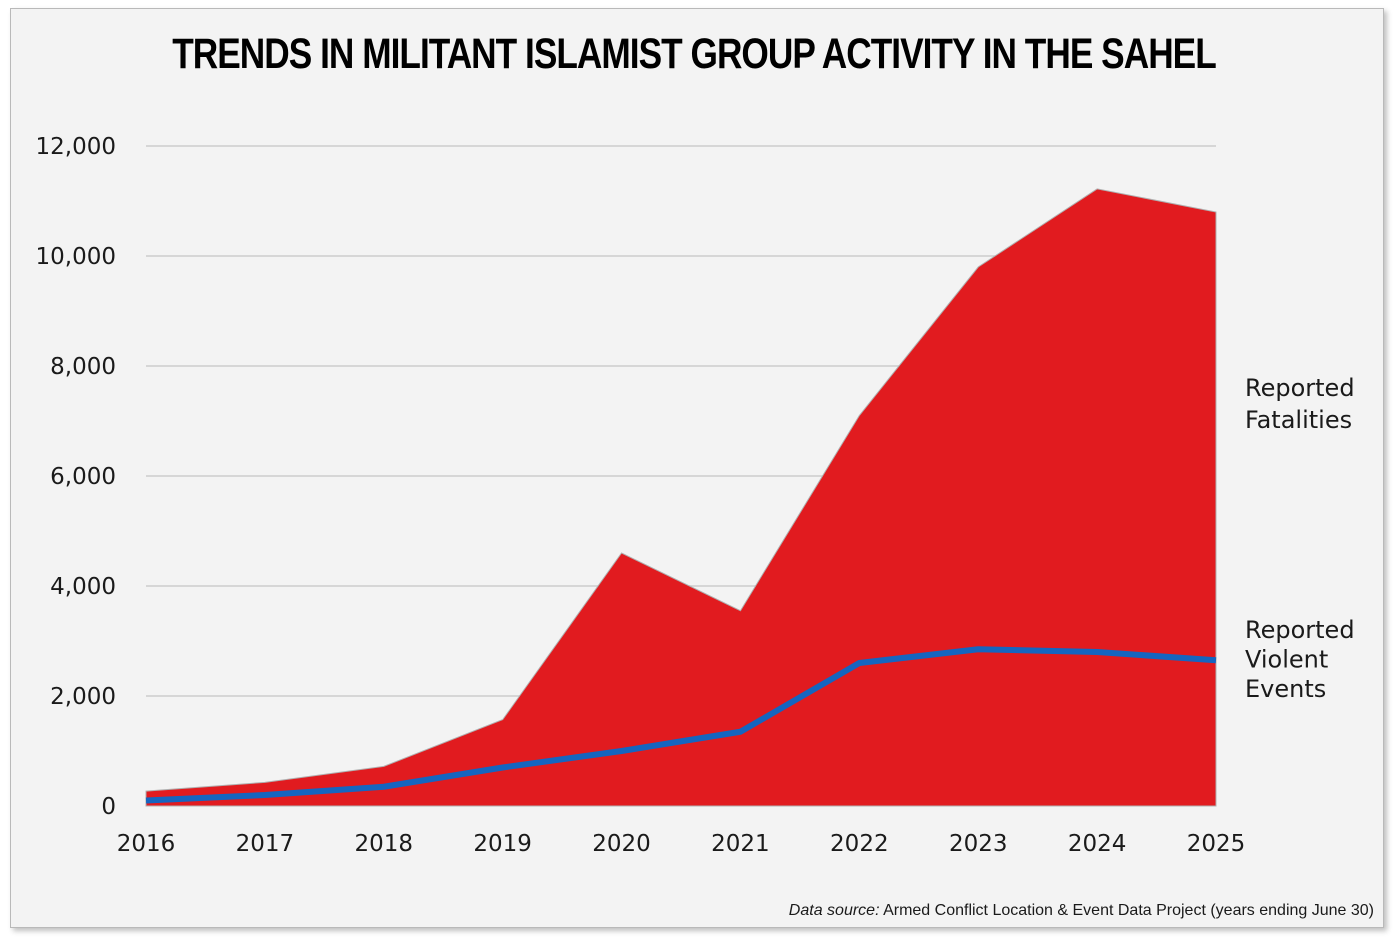  What do you see at coordinates (76, 257) in the screenshot?
I see `y-tick-label: 10,000` at bounding box center [76, 257].